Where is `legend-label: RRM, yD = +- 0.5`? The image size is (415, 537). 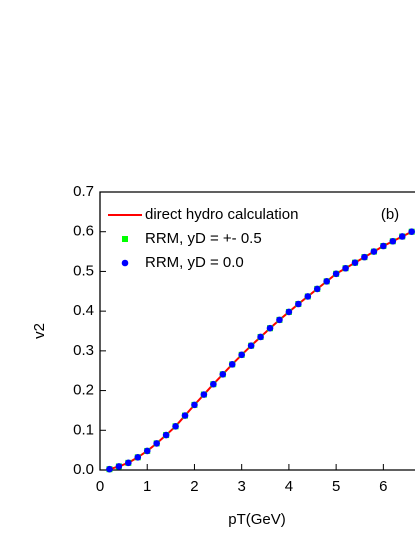 legend-label: RRM, yD = +- 0.5 is located at coordinates (203, 238).